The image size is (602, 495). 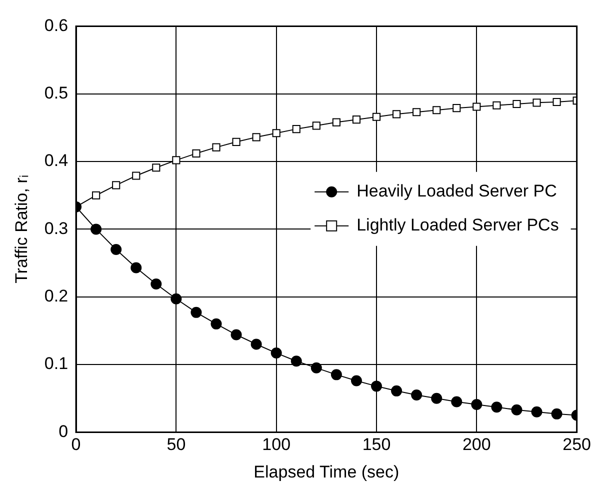 I want to click on y-tick-label: 0.6, so click(x=56, y=25).